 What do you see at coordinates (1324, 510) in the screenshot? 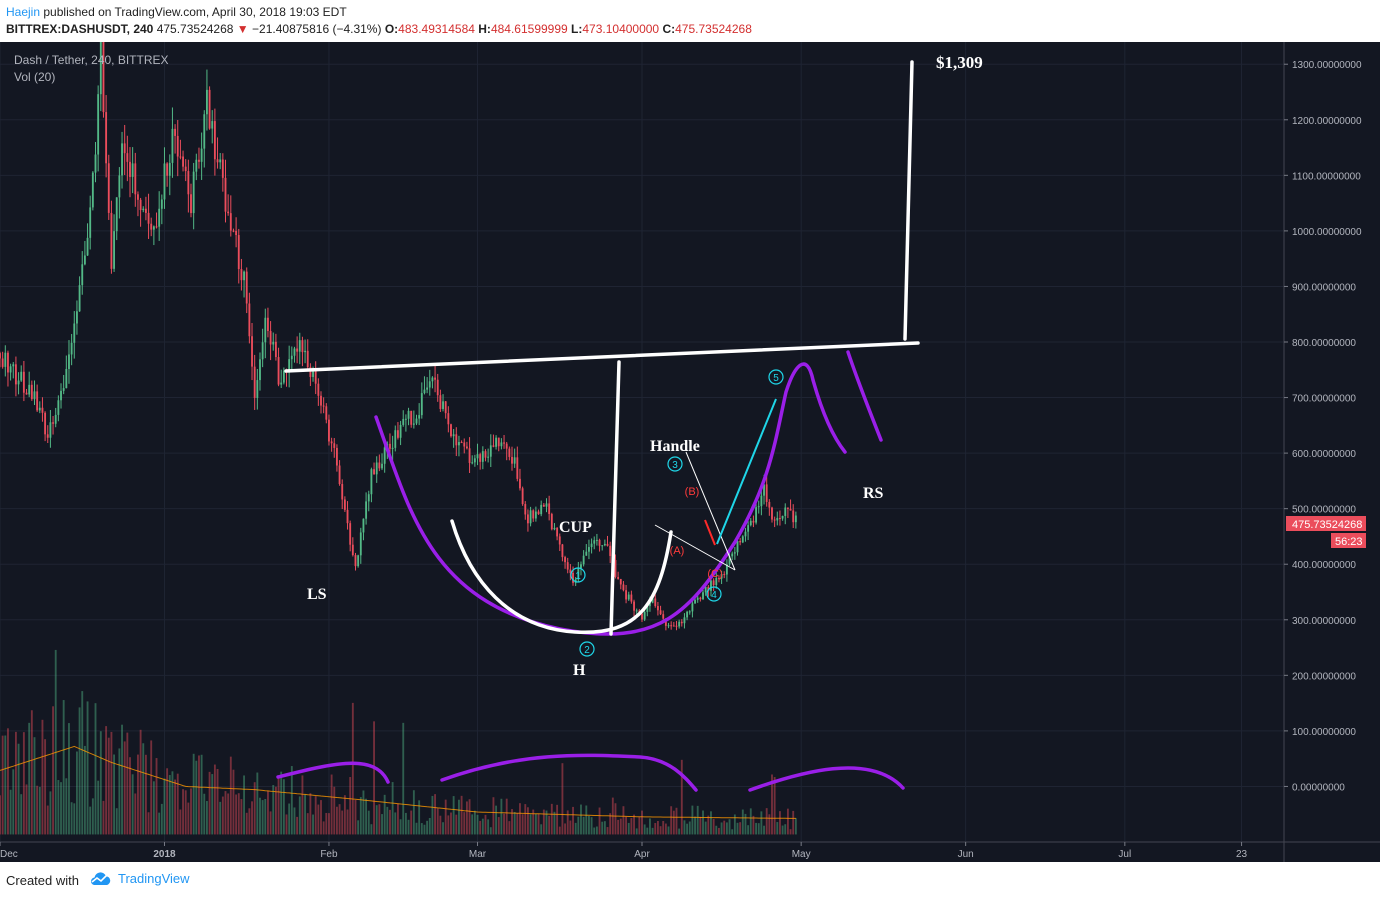
I see `price-tick-label: 500.00000000` at bounding box center [1324, 510].